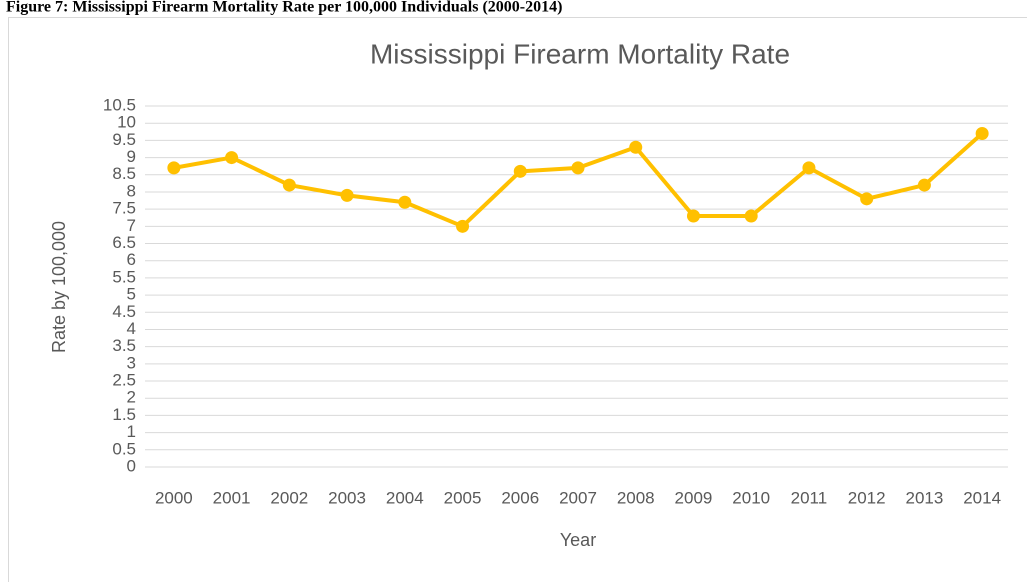 The height and width of the screenshot is (582, 1027). I want to click on y-tick-label: 8.5, so click(124, 173).